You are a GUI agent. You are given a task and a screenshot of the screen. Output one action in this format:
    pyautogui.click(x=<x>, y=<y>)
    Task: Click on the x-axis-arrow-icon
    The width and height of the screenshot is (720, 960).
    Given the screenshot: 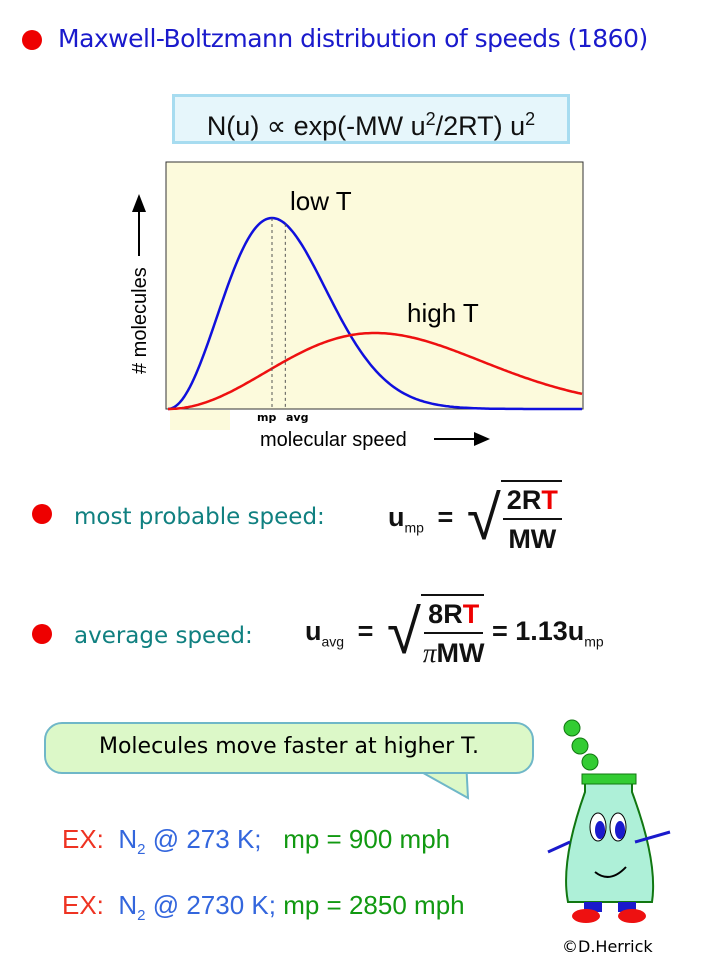 What is the action you would take?
    pyautogui.click(x=462, y=439)
    